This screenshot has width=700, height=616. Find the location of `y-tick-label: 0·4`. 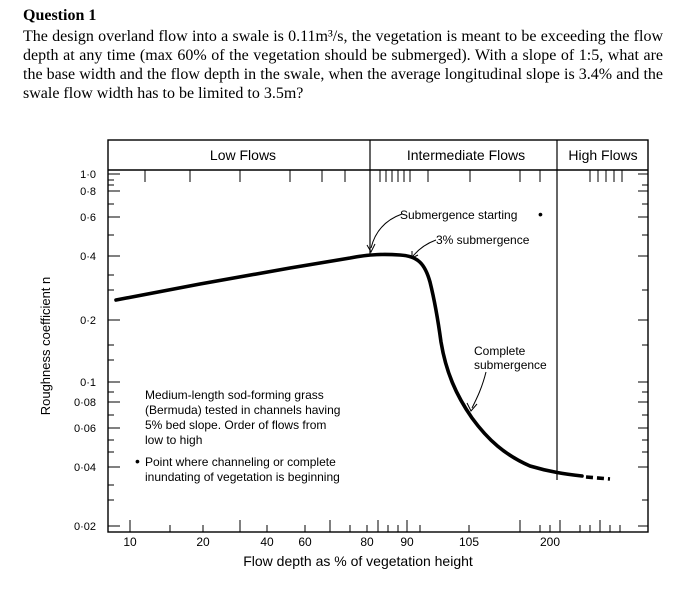

y-tick-label: 0·4 is located at coordinates (88, 257).